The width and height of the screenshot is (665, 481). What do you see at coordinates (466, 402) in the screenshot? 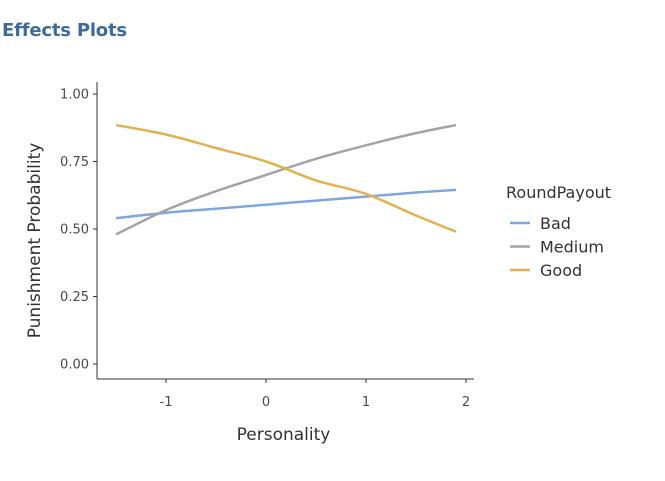
I see `x-tick-label: 2` at bounding box center [466, 402].